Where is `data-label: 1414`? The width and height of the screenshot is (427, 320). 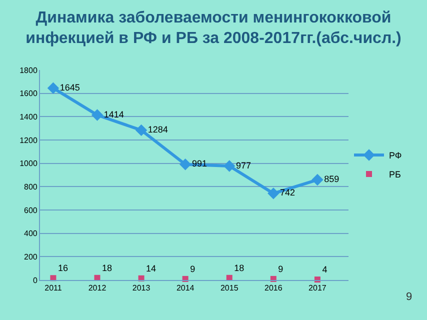
data-label: 1414 is located at coordinates (114, 114).